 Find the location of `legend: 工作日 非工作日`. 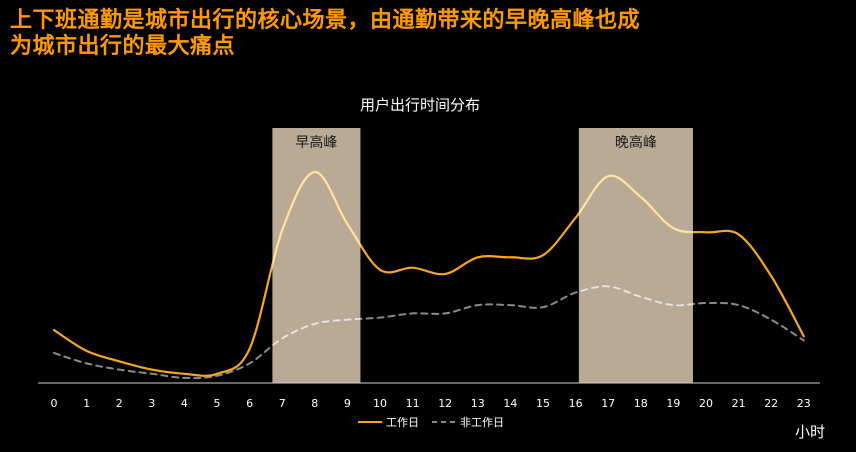

legend: 工作日 非工作日 is located at coordinates (431, 422).